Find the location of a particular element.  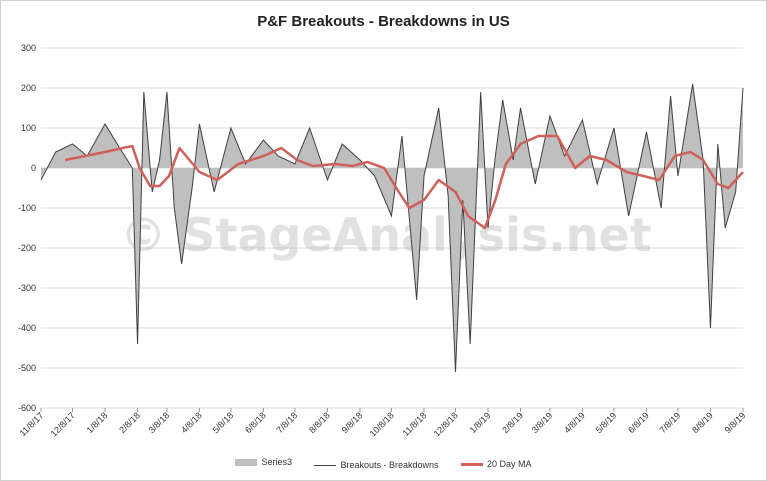

y-tick-label: -500 is located at coordinates (27, 368).